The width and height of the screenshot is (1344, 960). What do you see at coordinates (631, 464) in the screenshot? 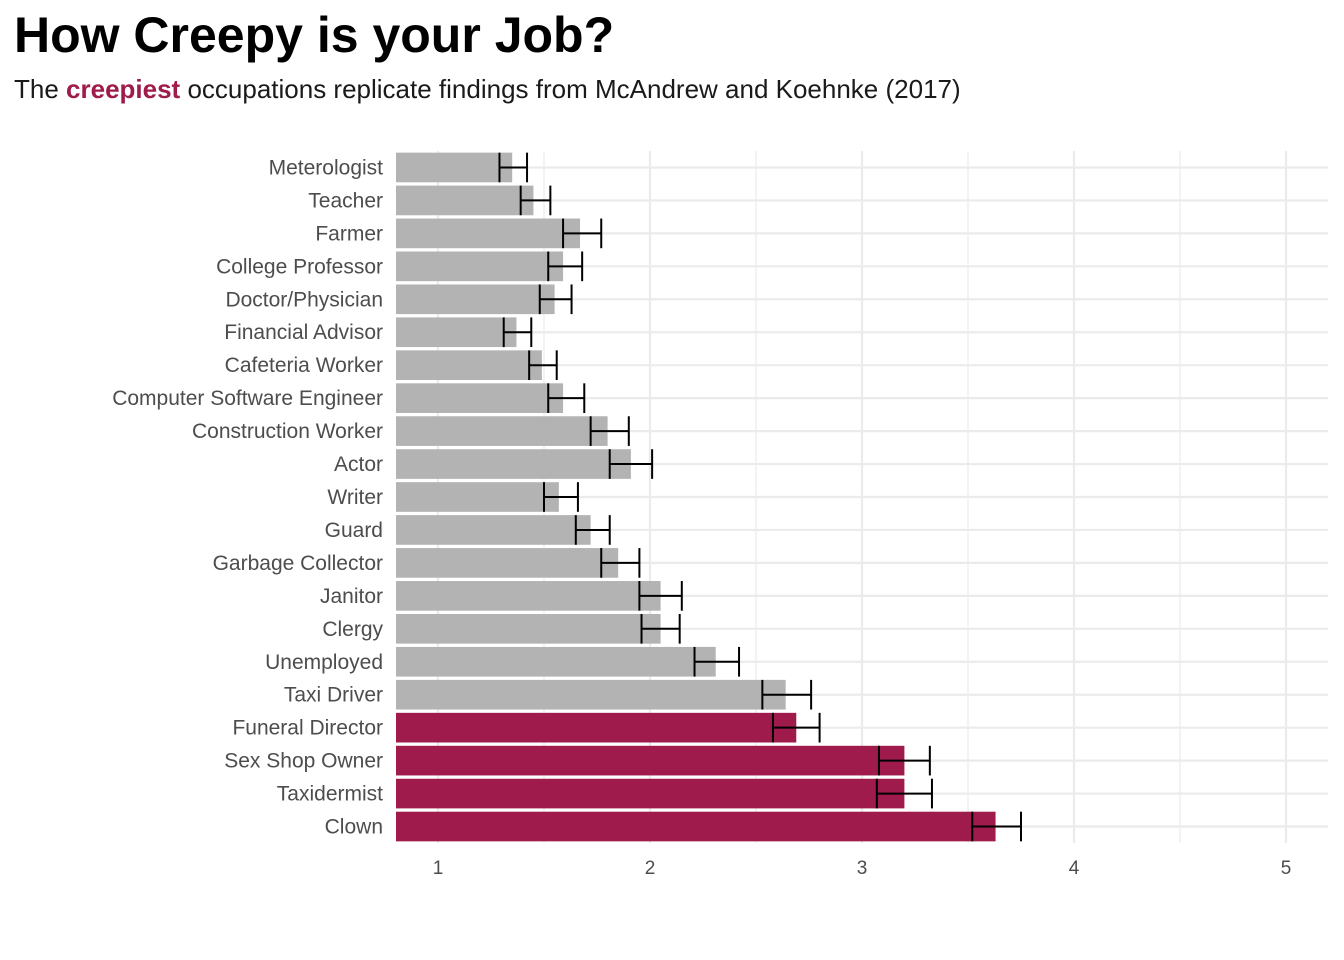
I see `error-bar-actor` at bounding box center [631, 464].